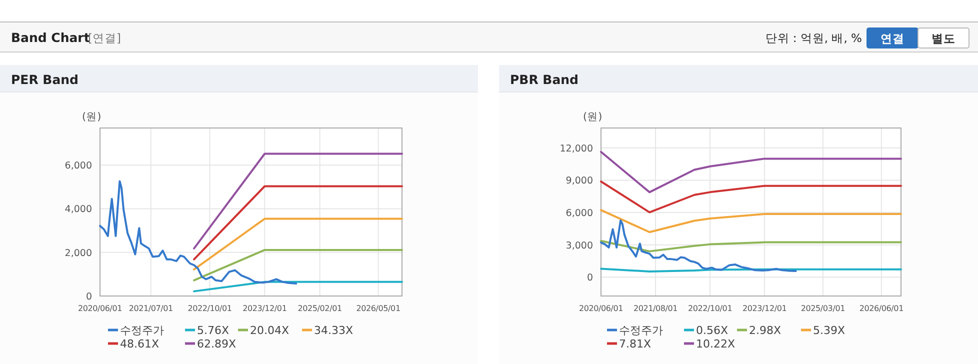 The image size is (978, 364). What do you see at coordinates (378, 308) in the screenshot?
I see `x-tick-label: 2026/05/01` at bounding box center [378, 308].